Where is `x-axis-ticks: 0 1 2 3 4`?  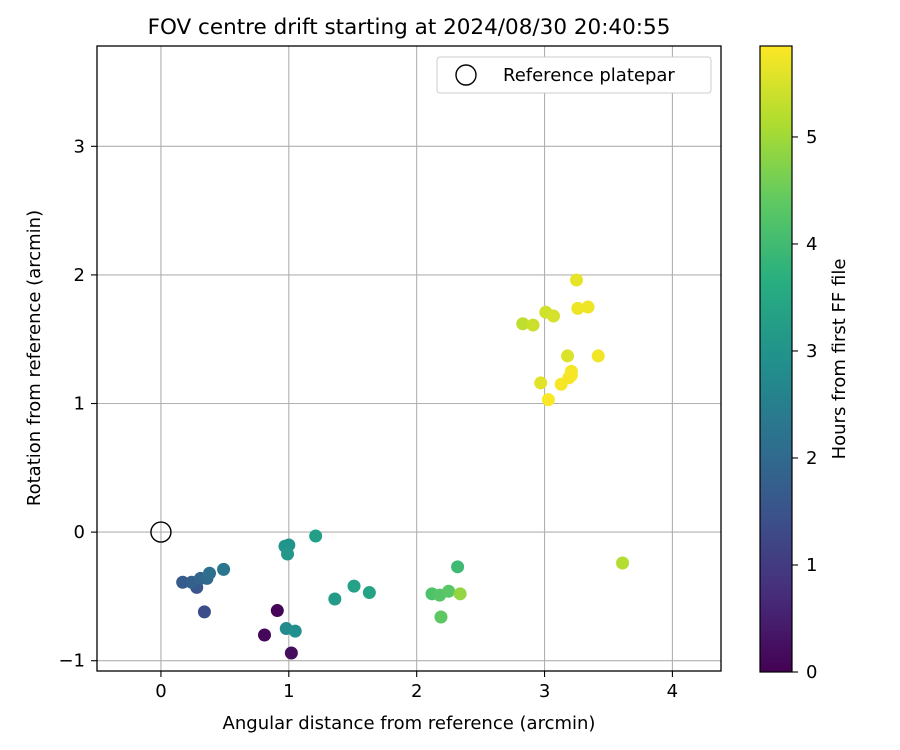 x-axis-ticks: 0 1 2 3 4 is located at coordinates (416, 686).